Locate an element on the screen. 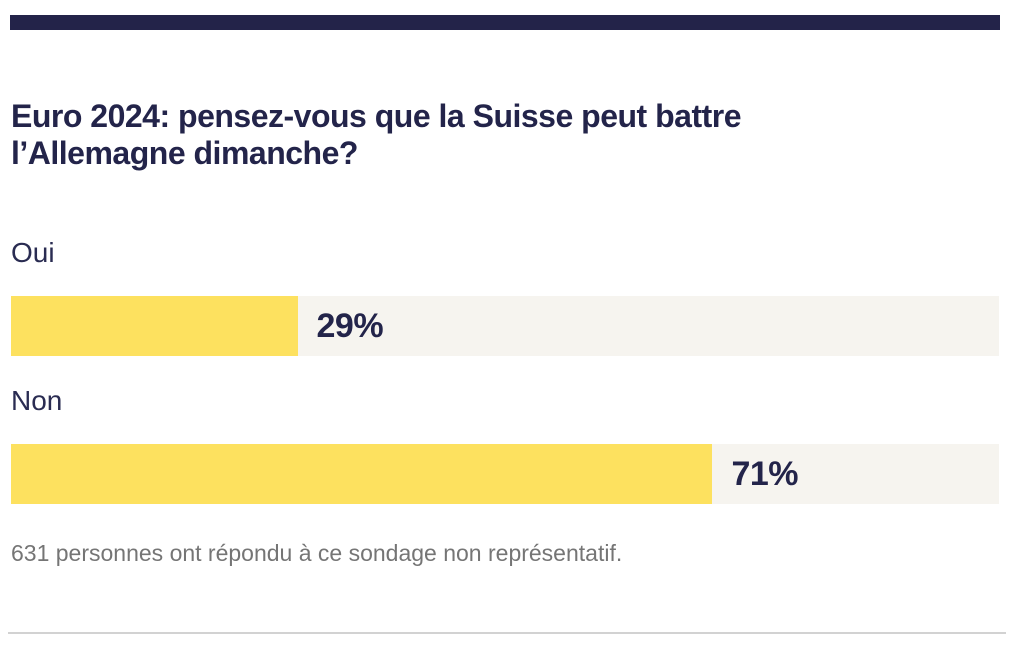 The image size is (1014, 648). poll-bar-fill-oui is located at coordinates (154, 326).